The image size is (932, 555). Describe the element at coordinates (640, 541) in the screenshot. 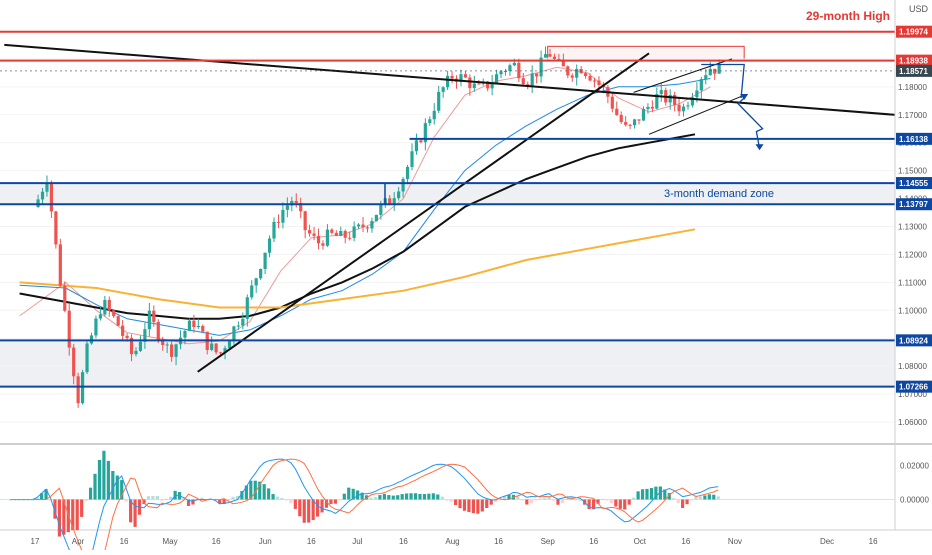

I see `time-tick-label: Oct` at that location.